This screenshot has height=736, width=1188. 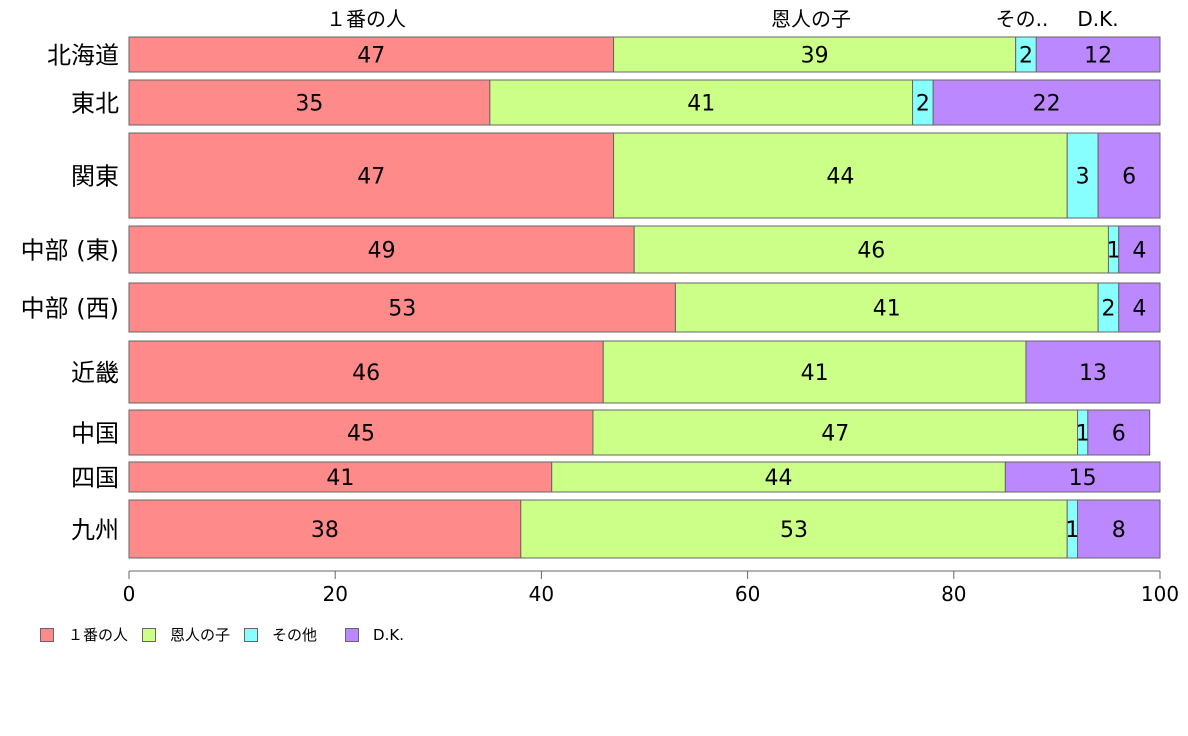 I want to click on category-label: 東北, so click(x=95, y=104).